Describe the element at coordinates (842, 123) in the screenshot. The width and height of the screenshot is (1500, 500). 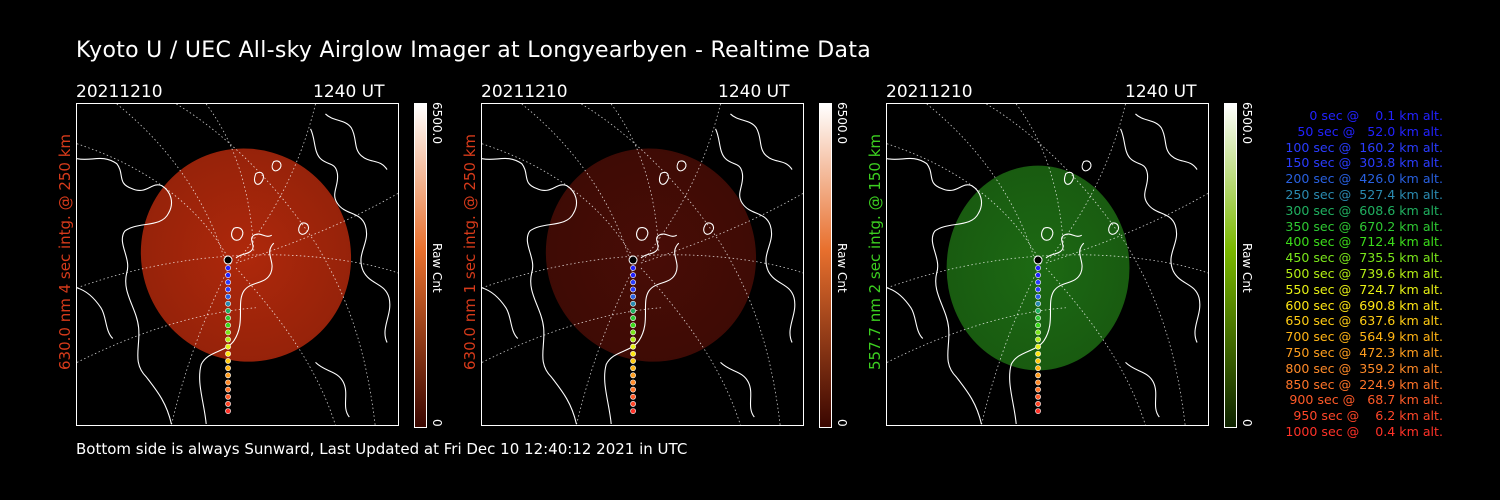
I see `panel-2-cbar-max: 6500.0` at that location.